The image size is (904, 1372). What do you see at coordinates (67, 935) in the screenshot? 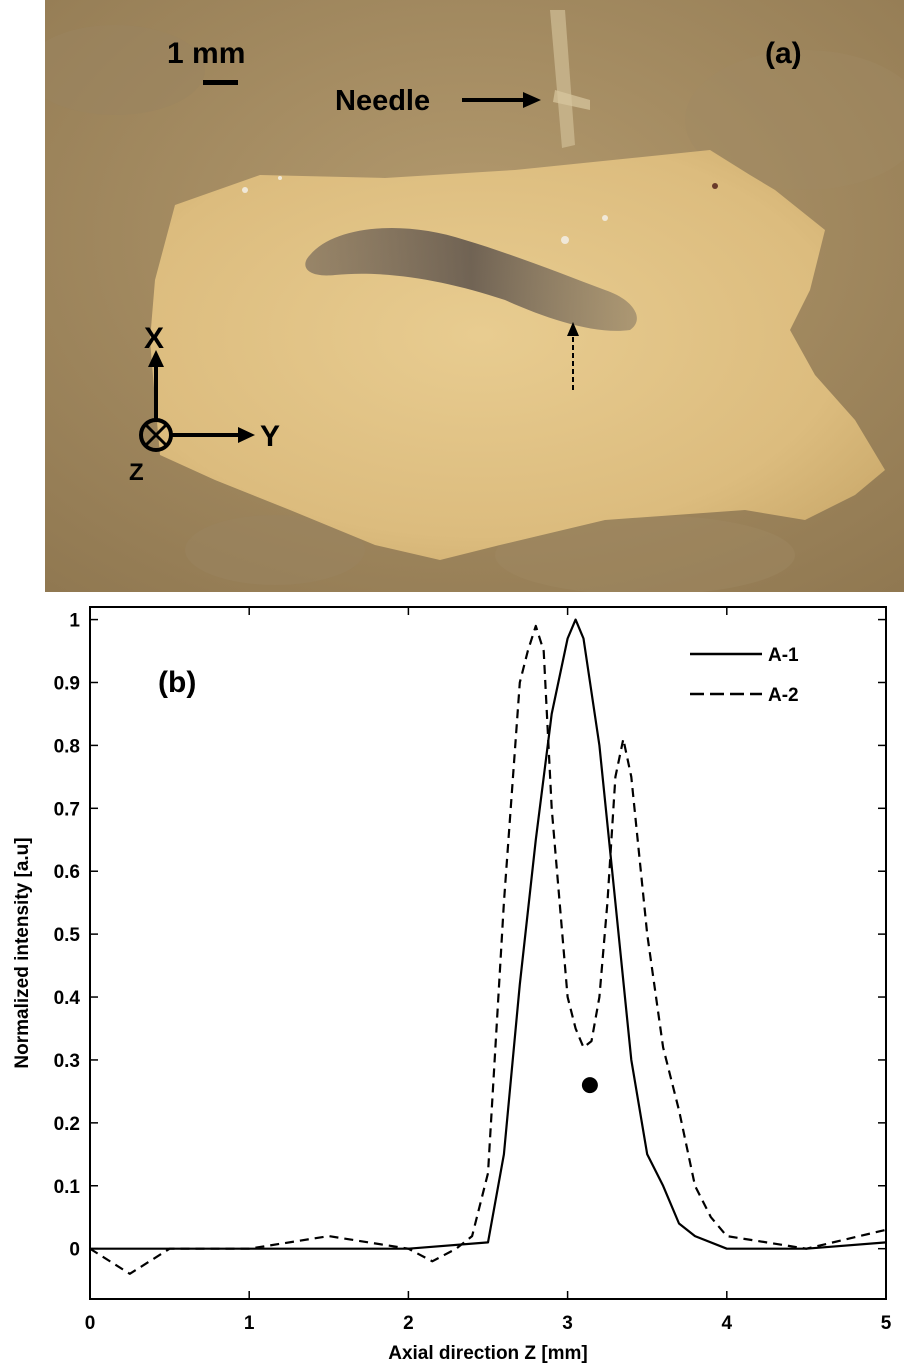
I see `y-tick-label: 0.5` at bounding box center [67, 935].